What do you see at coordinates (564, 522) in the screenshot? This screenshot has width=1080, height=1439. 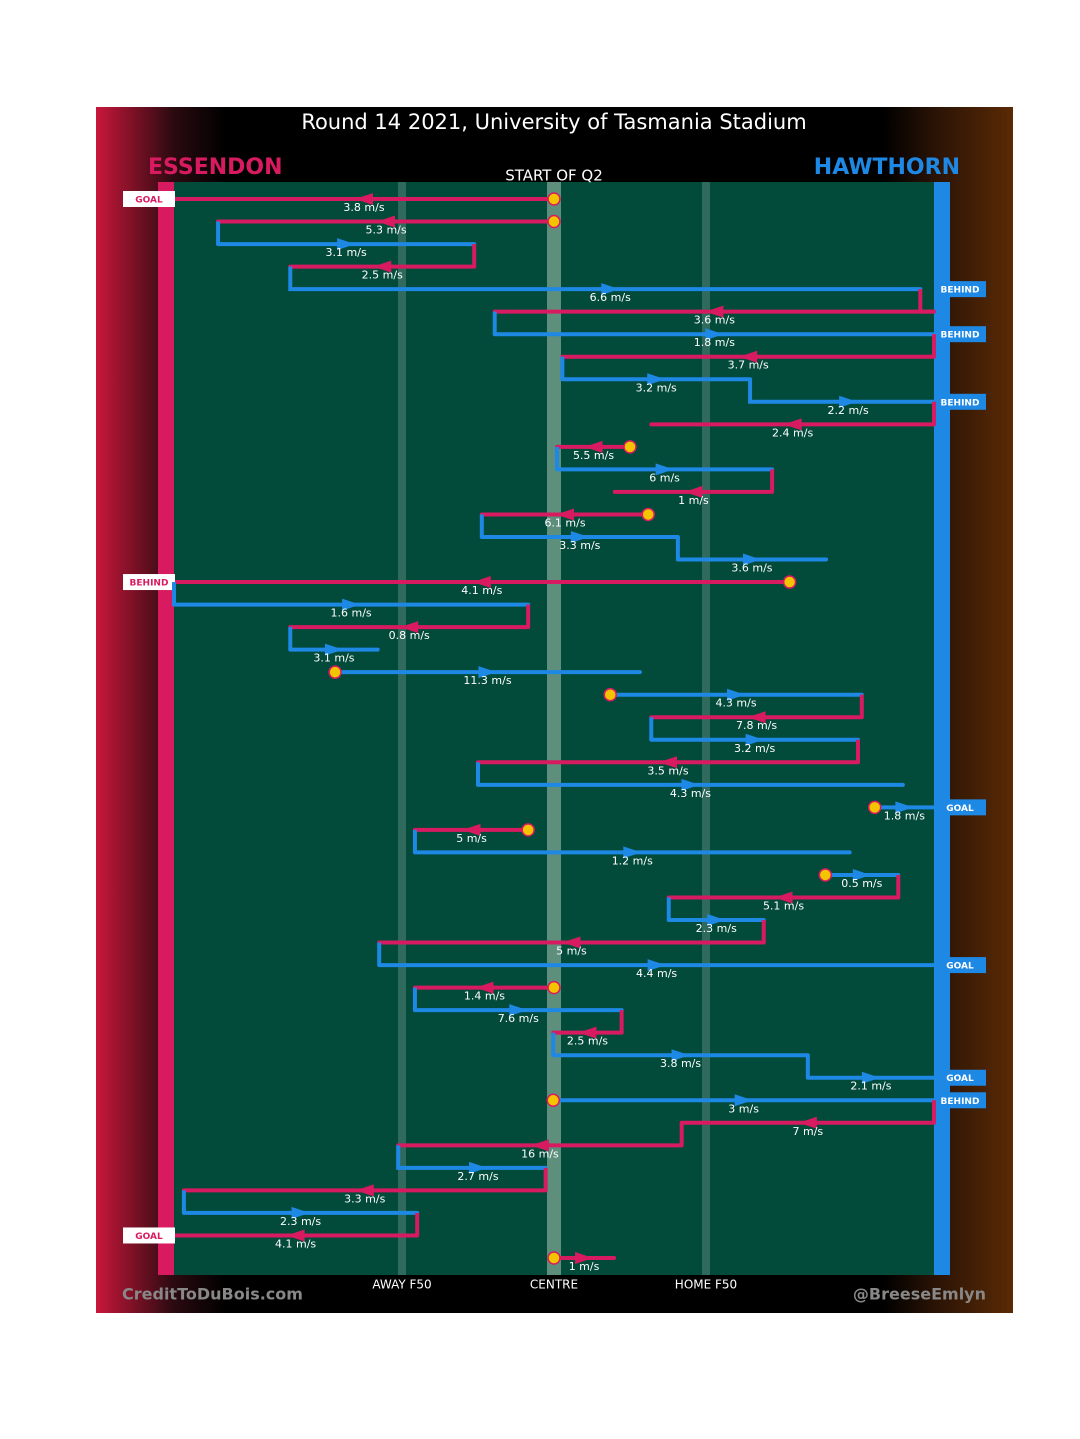 I see `speed-label: 6.1 m/s` at bounding box center [564, 522].